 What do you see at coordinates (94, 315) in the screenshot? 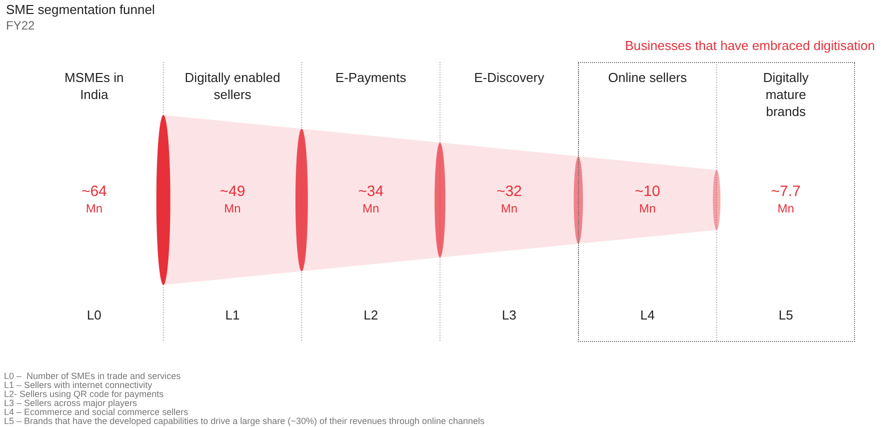
I see `text: L0` at bounding box center [94, 315].